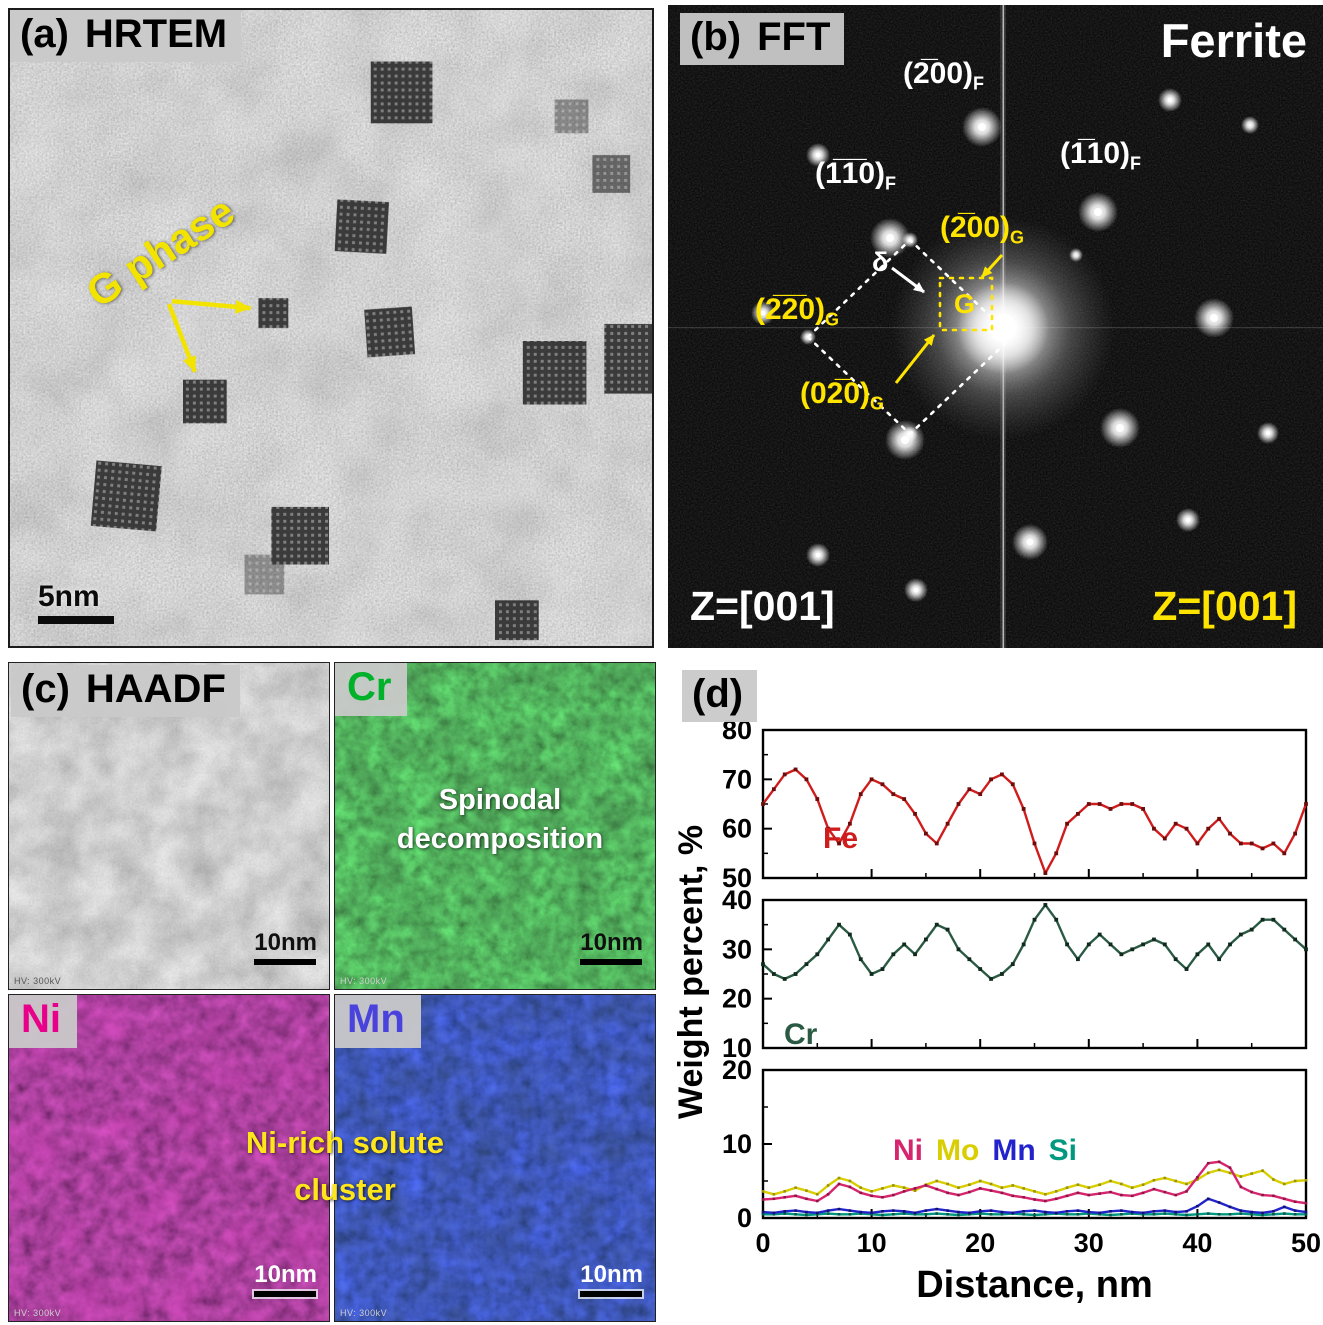 Image resolution: width=1323 pixels, height=1325 pixels. Describe the element at coordinates (1233, 40) in the screenshot. I see `ferrite-label: Ferrite` at that location.